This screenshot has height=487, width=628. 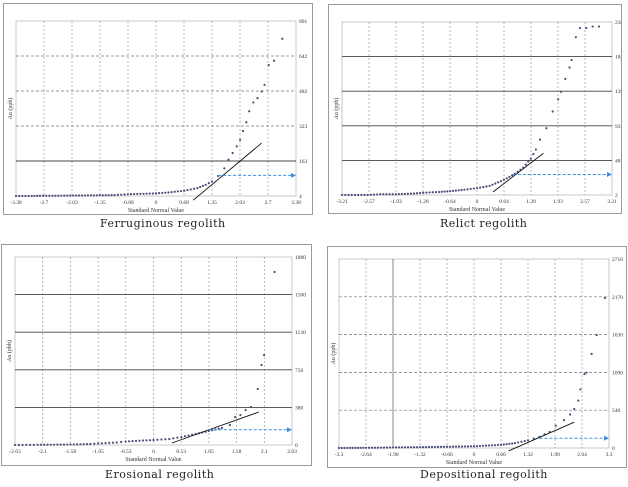 I want to click on x-tick-label: 3.21, so click(x=612, y=202).